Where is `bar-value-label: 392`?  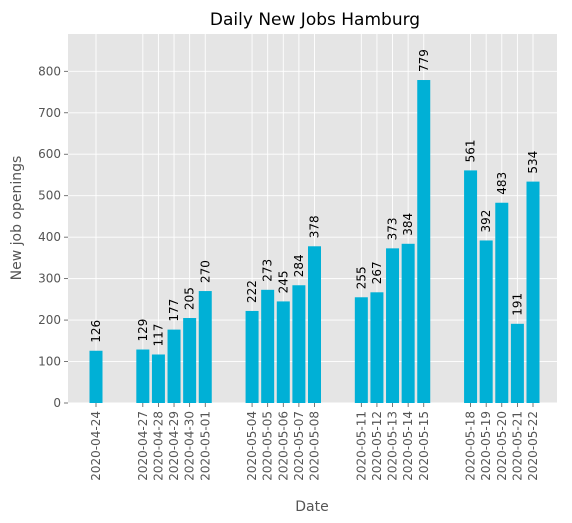 bar-value-label: 392 is located at coordinates (486, 221).